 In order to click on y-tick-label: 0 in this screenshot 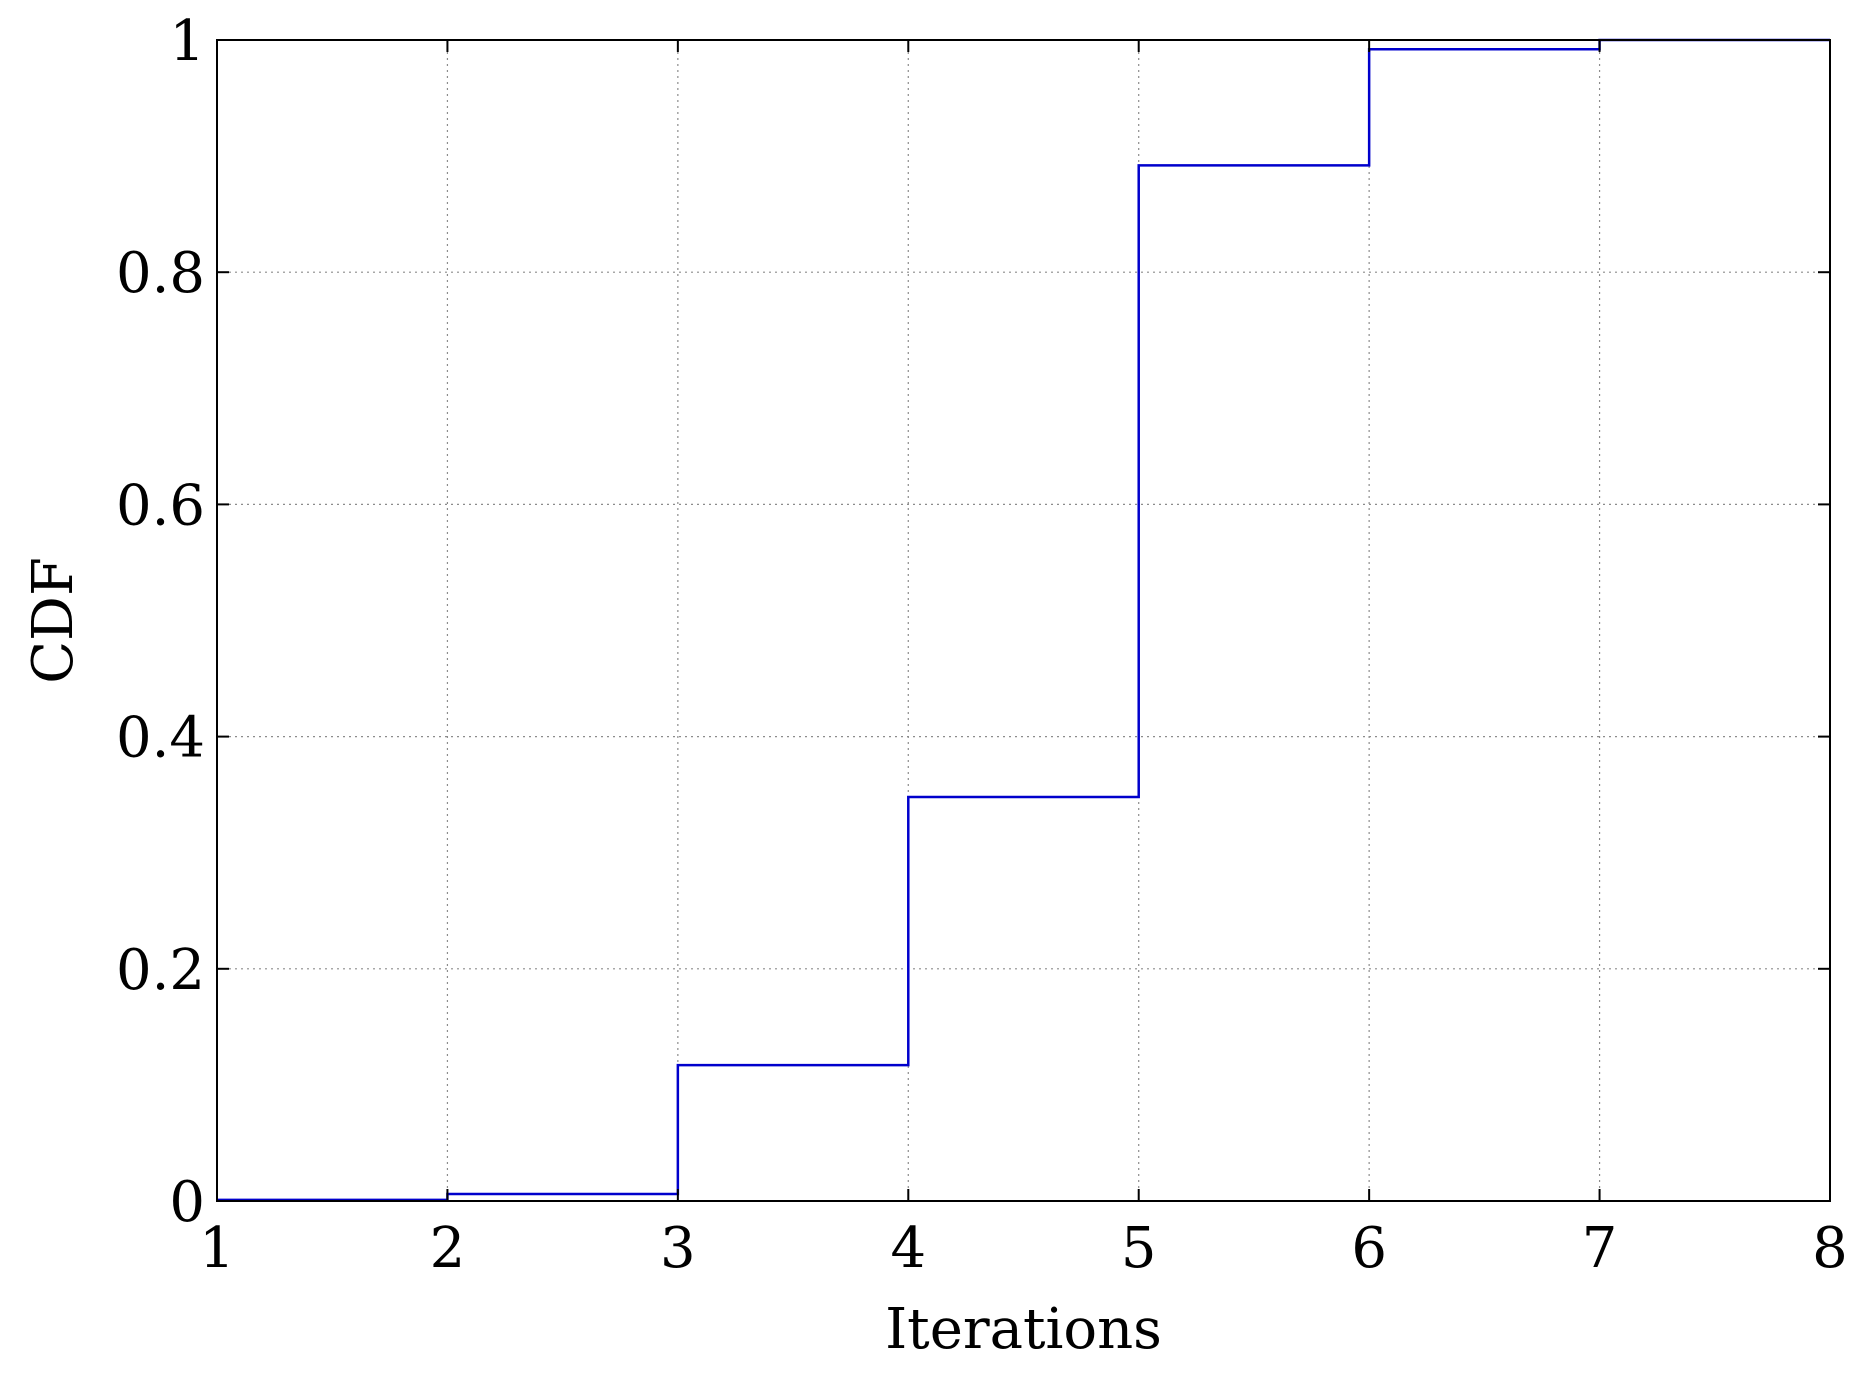, I will do `click(187, 1202)`.